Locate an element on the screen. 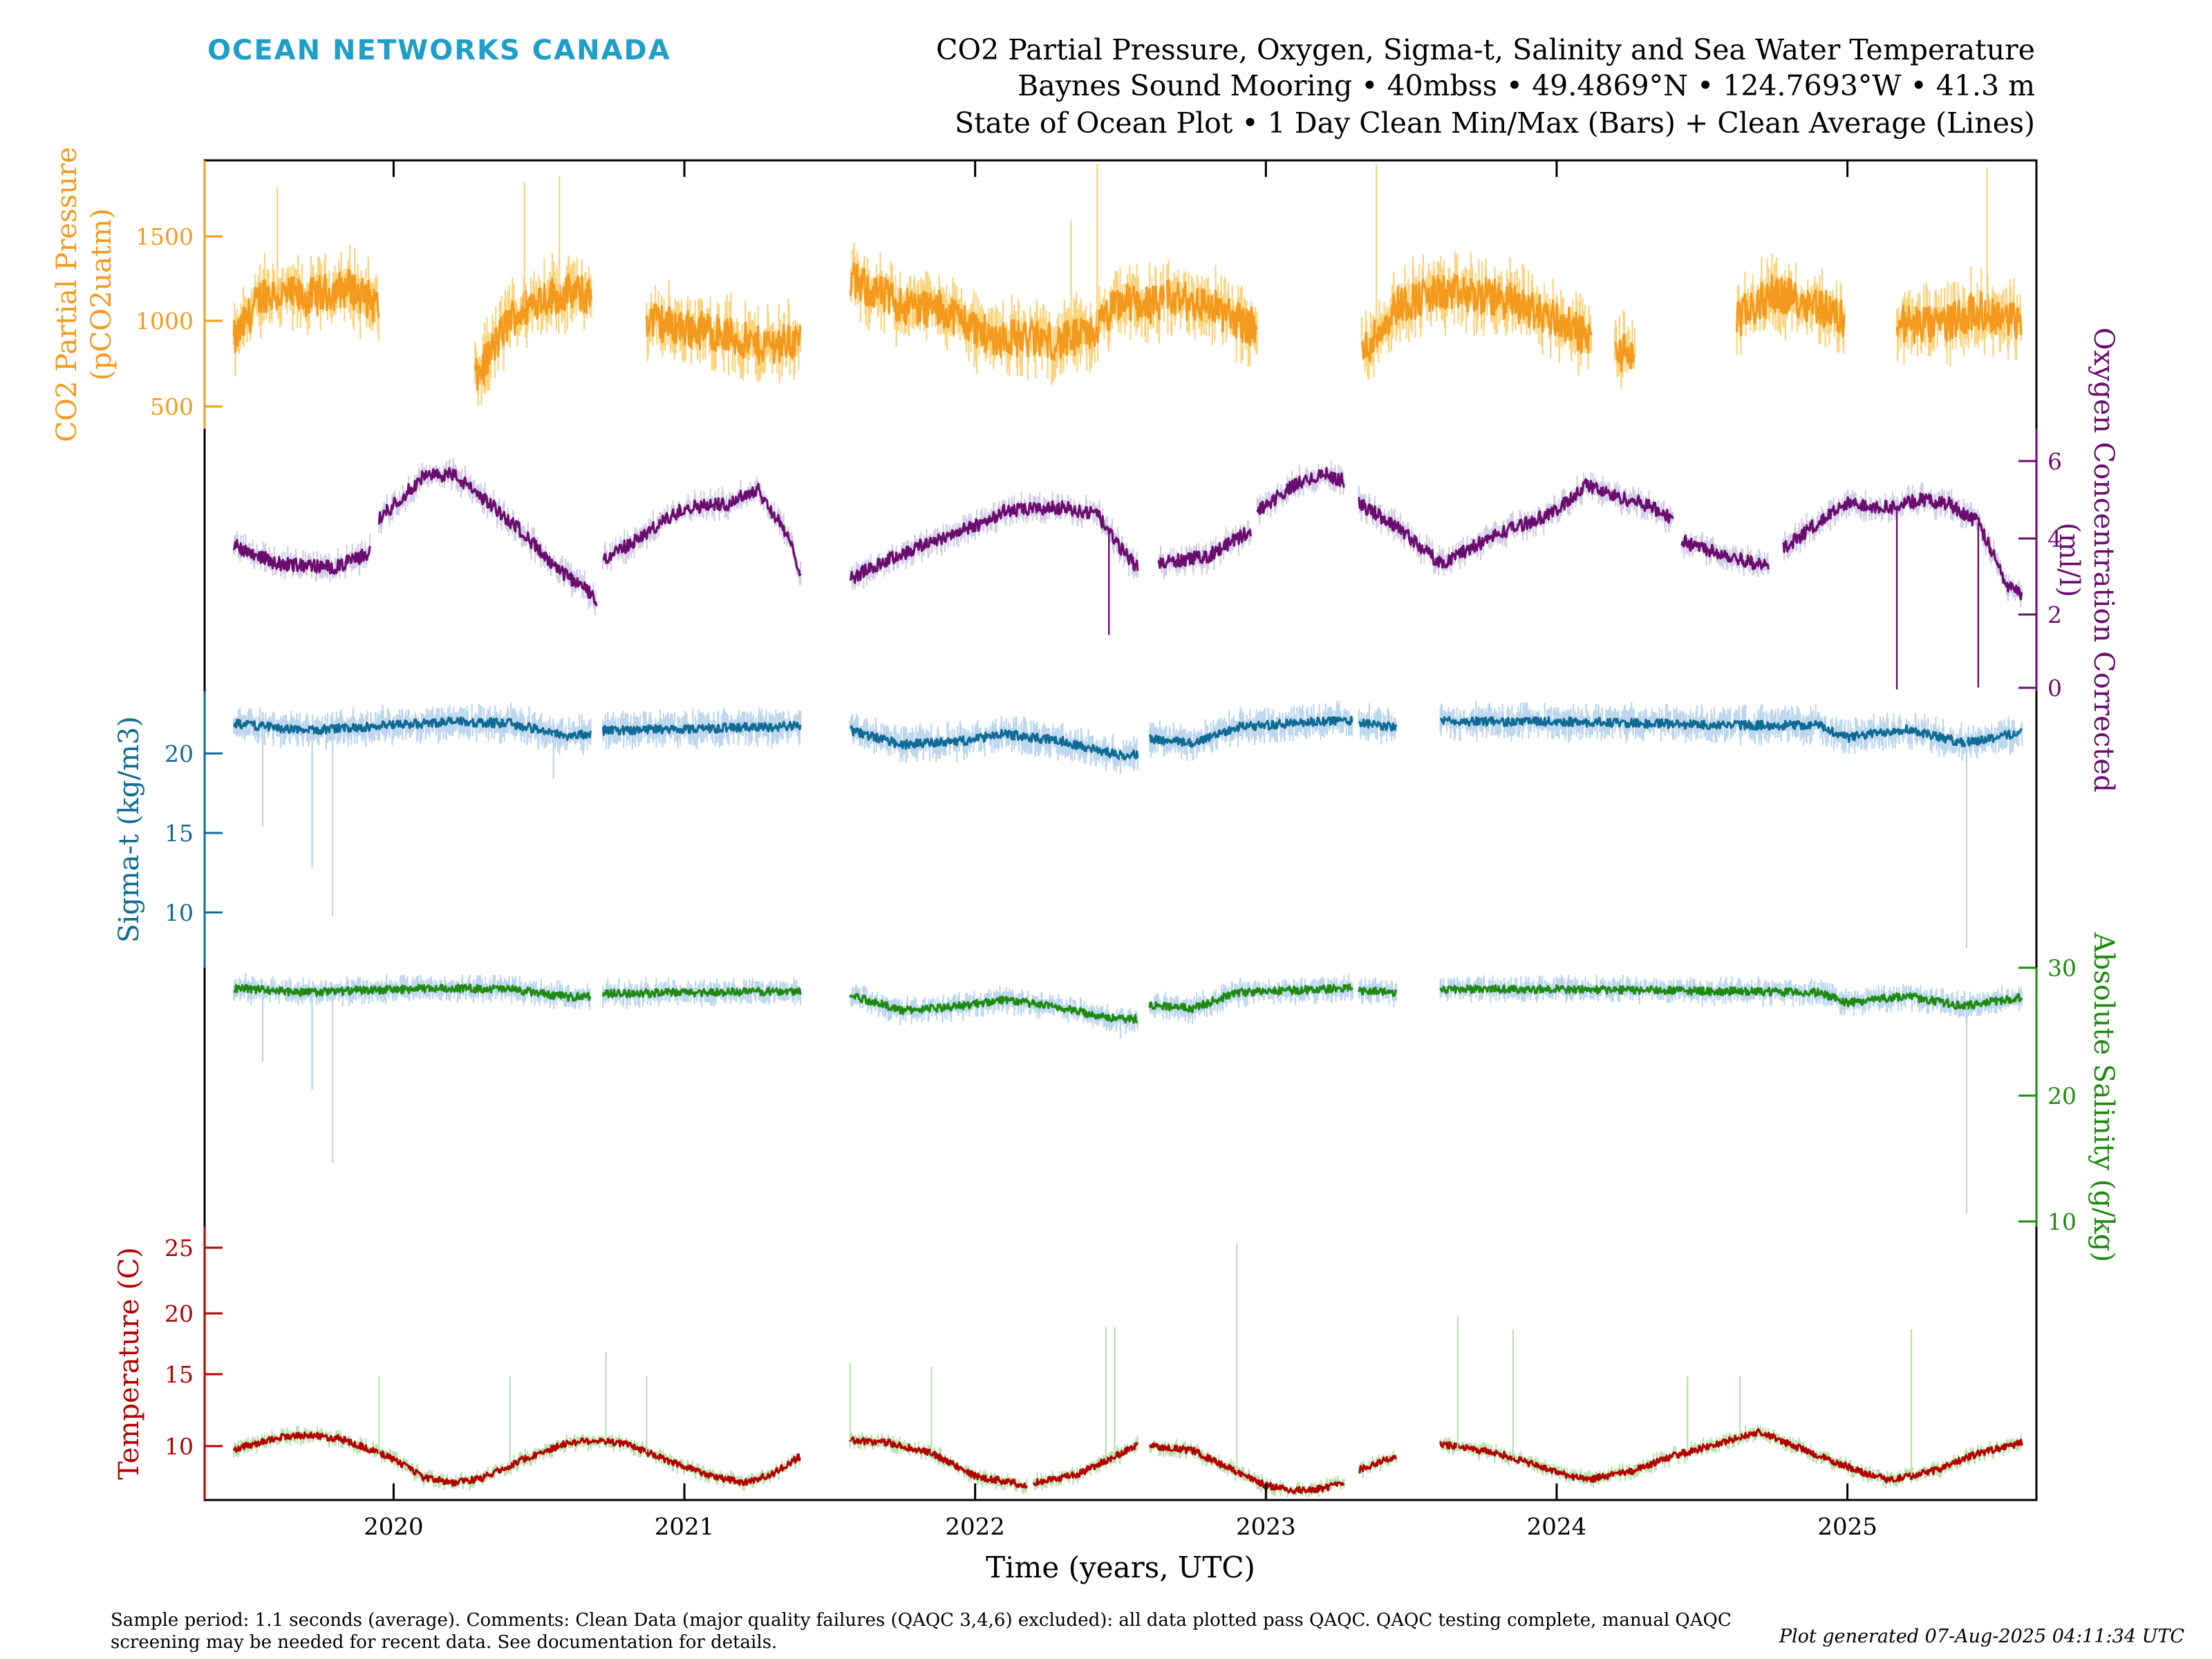  oxygen-tick-label: 0 is located at coordinates (2054, 688).